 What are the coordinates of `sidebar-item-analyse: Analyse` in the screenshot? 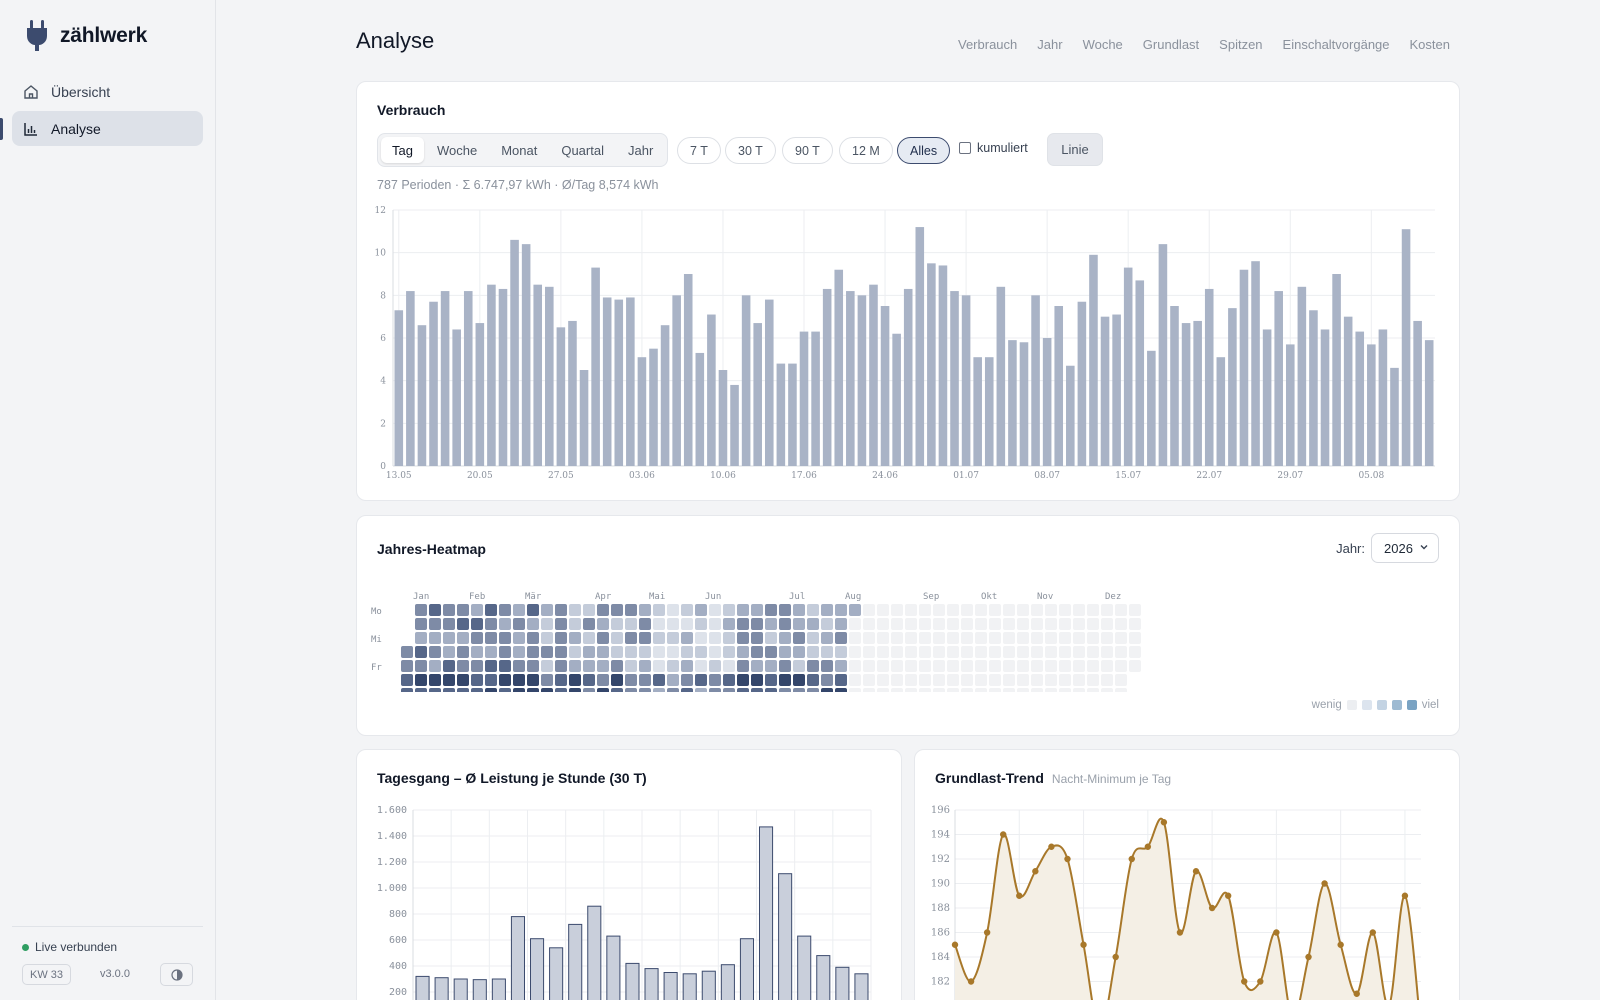 It's located at (107, 128).